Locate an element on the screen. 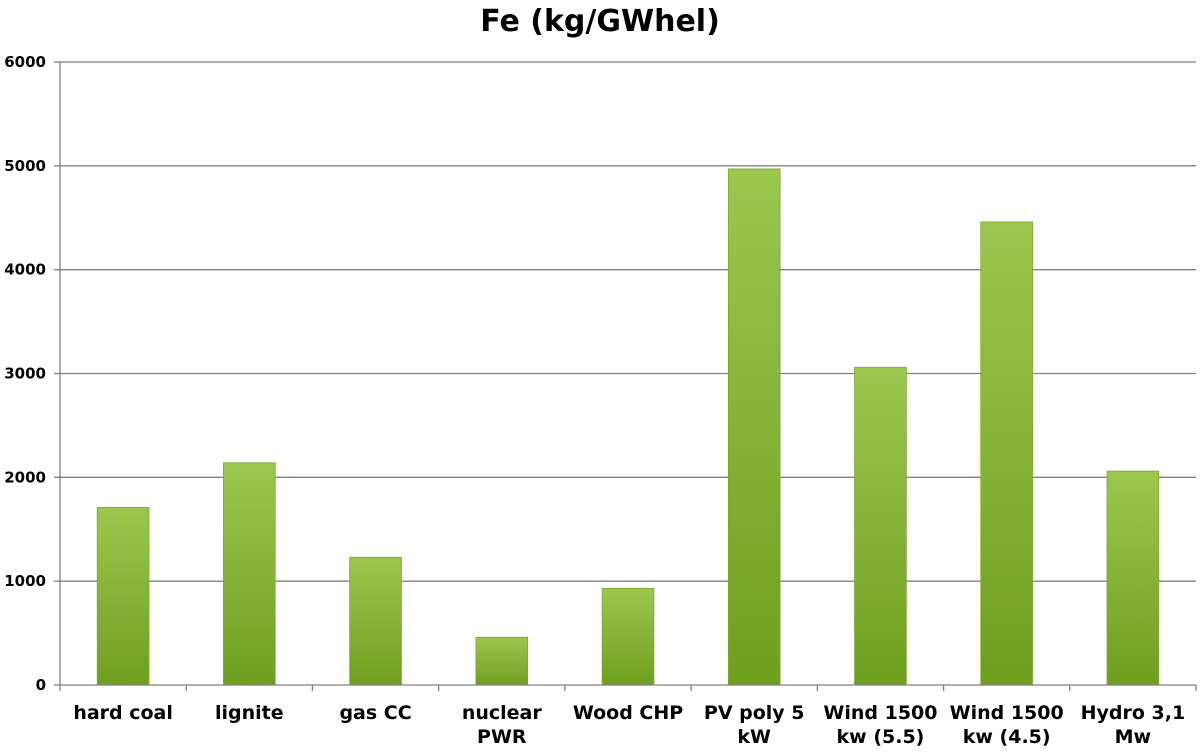 The image size is (1200, 755). x-tick-label-line: Wood CHP is located at coordinates (628, 713).